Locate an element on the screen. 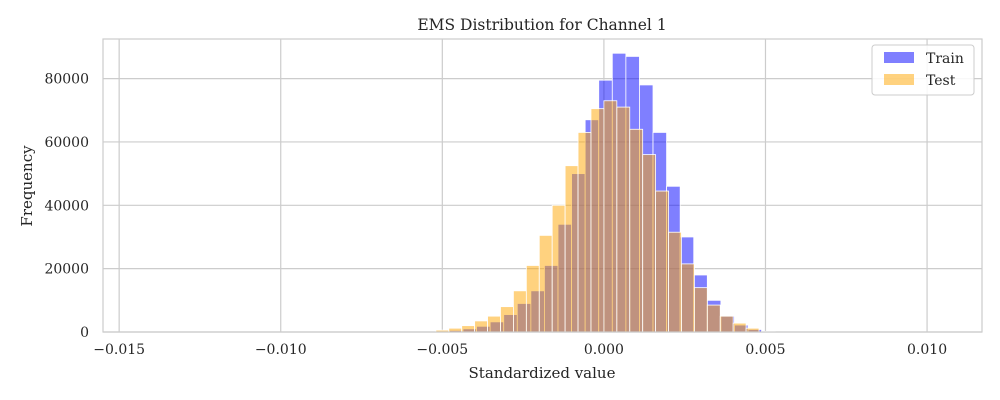 The height and width of the screenshot is (400, 1000). x-tick-label: 0.010 is located at coordinates (927, 350).